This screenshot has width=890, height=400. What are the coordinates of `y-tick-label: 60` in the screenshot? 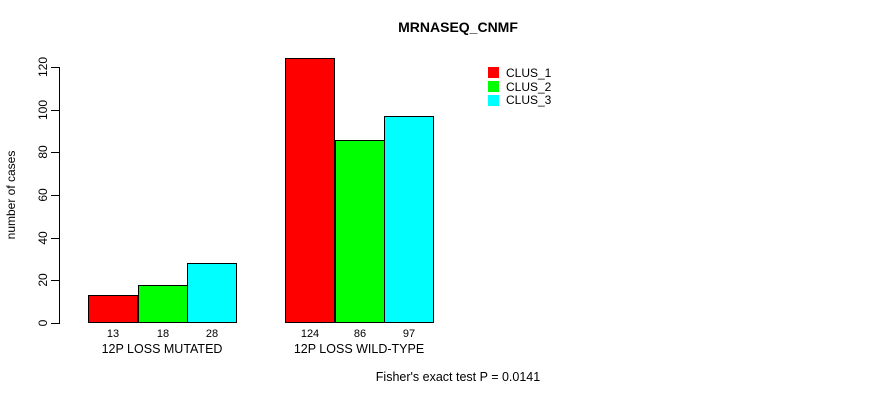 It's located at (43, 195).